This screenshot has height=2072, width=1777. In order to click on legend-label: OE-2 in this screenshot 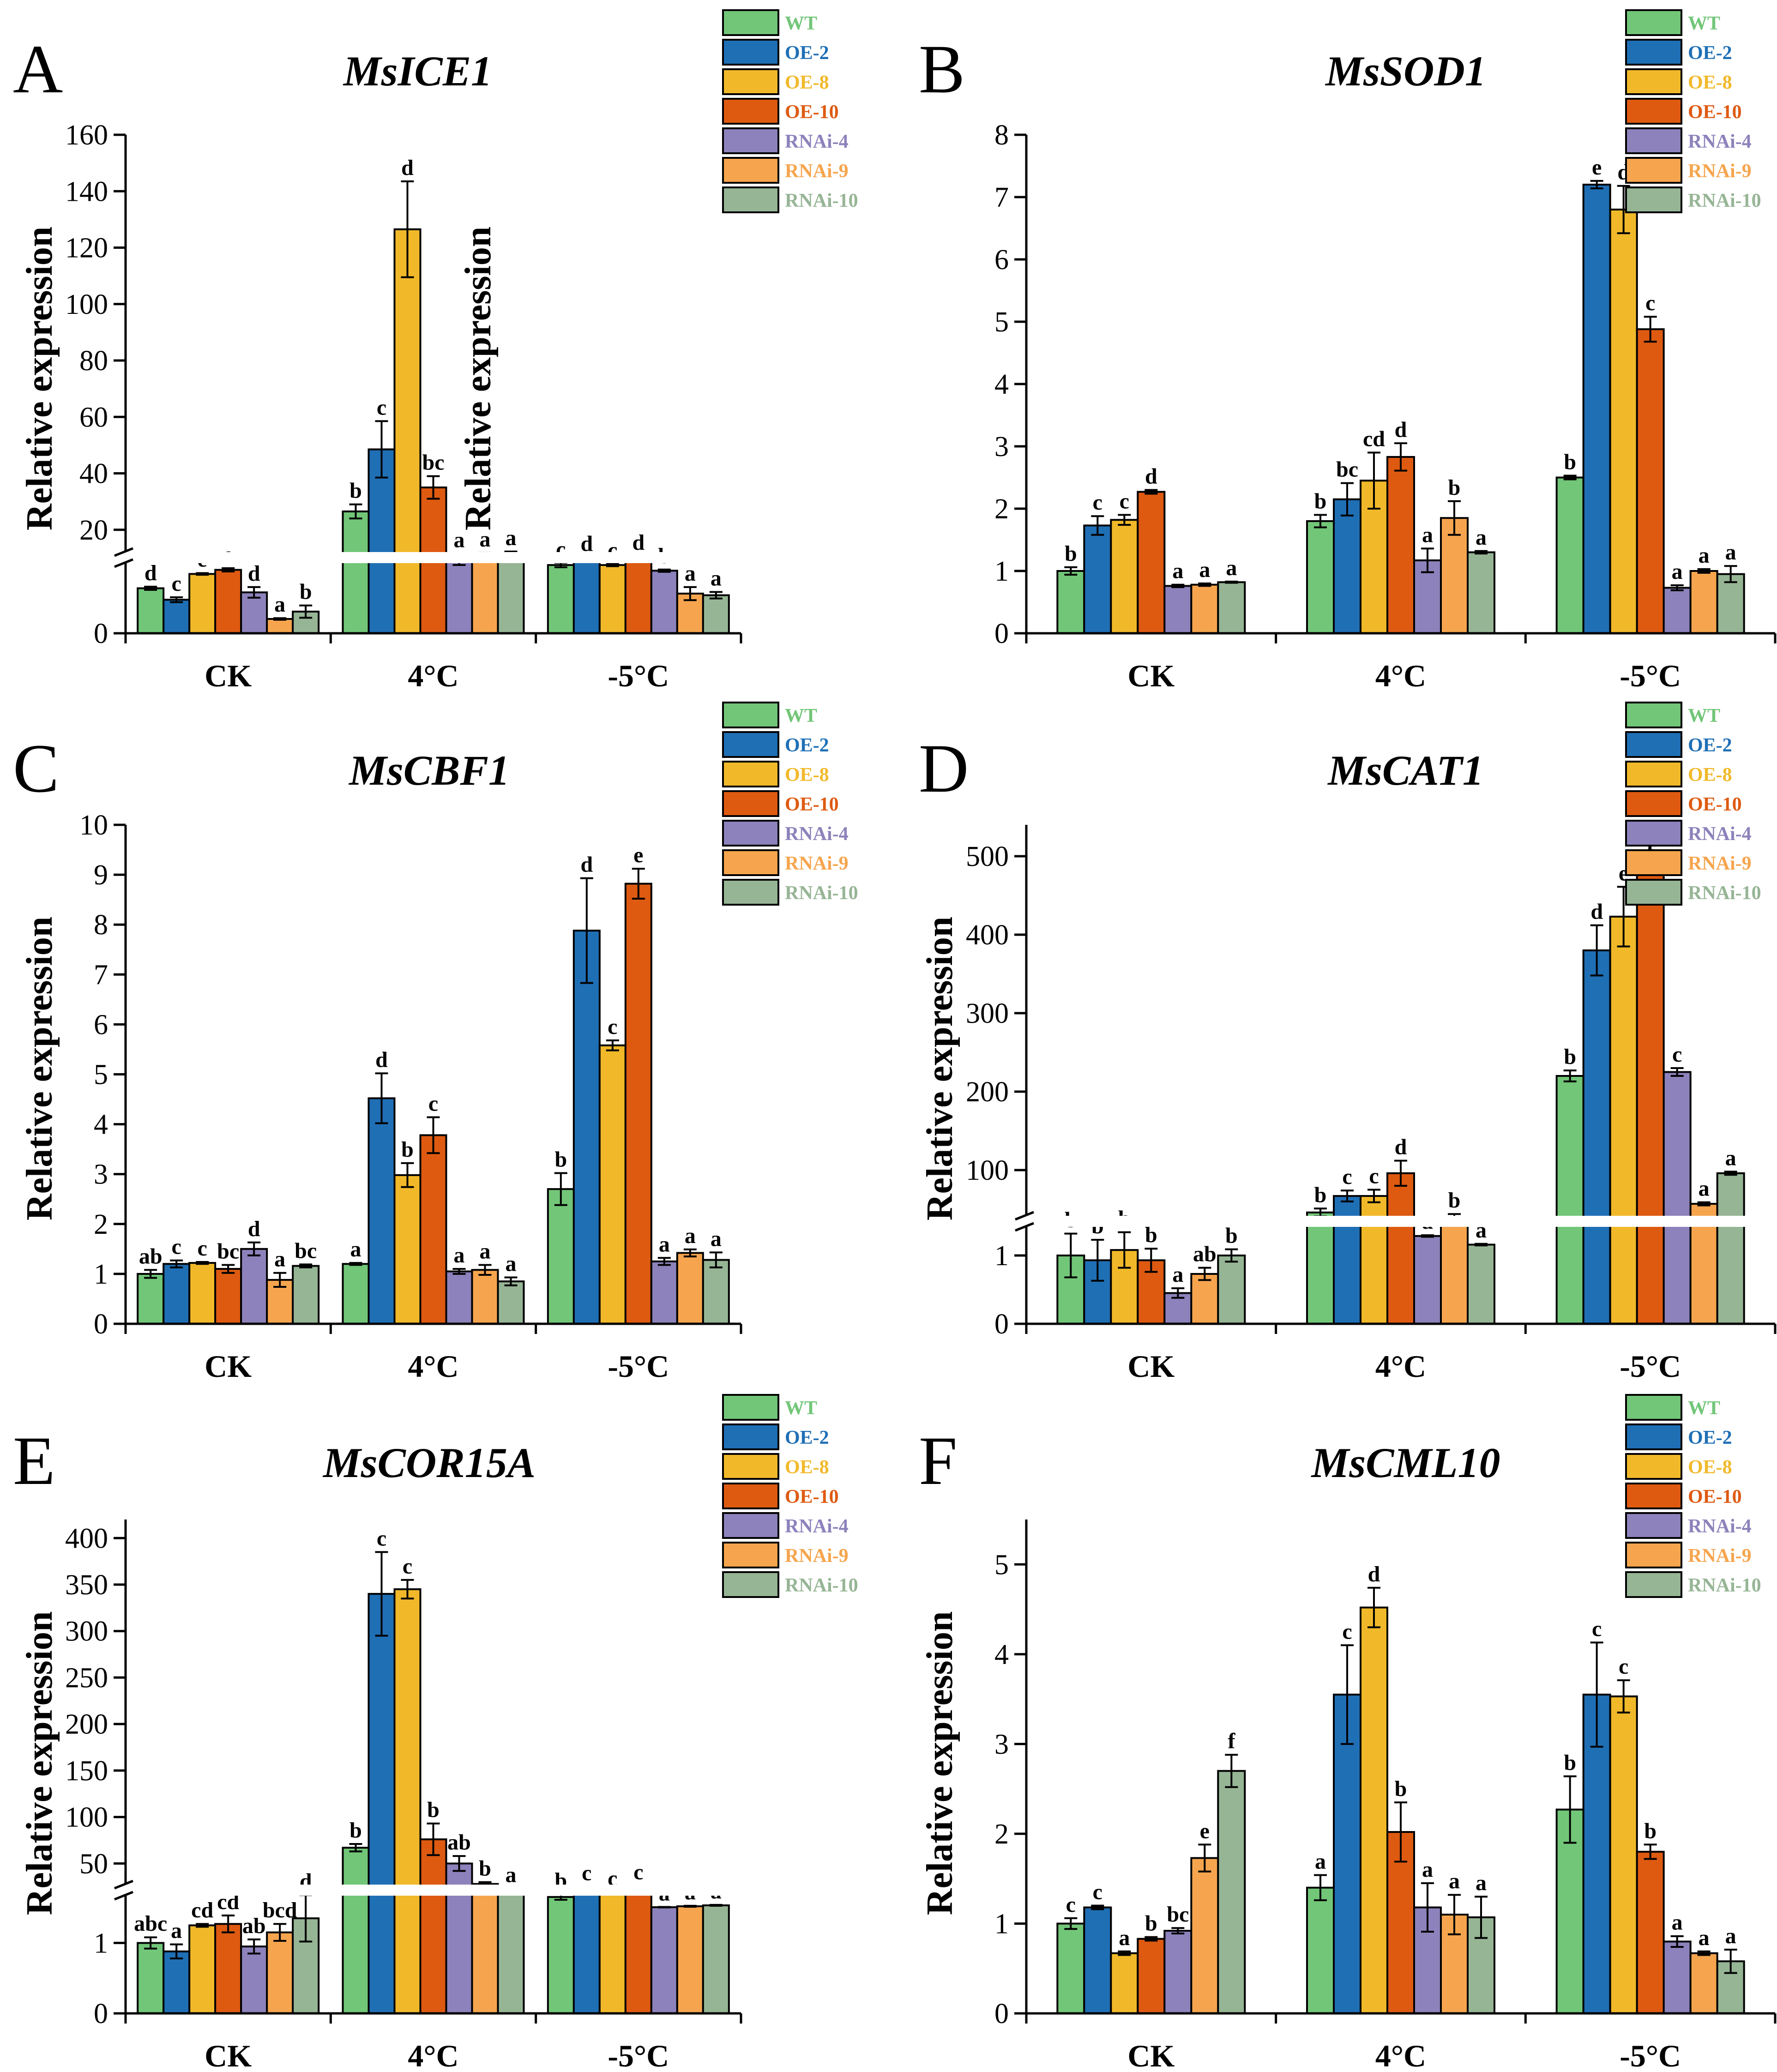, I will do `click(1710, 745)`.